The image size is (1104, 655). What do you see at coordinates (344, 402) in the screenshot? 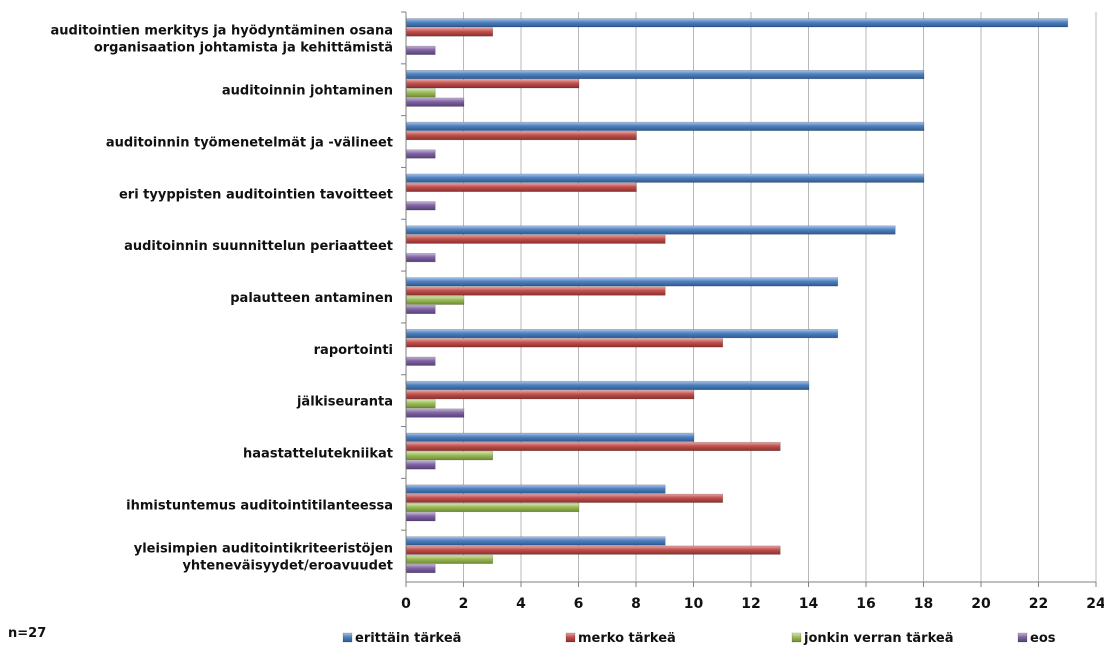
I see `category-label: jälkiseuranta` at bounding box center [344, 402].